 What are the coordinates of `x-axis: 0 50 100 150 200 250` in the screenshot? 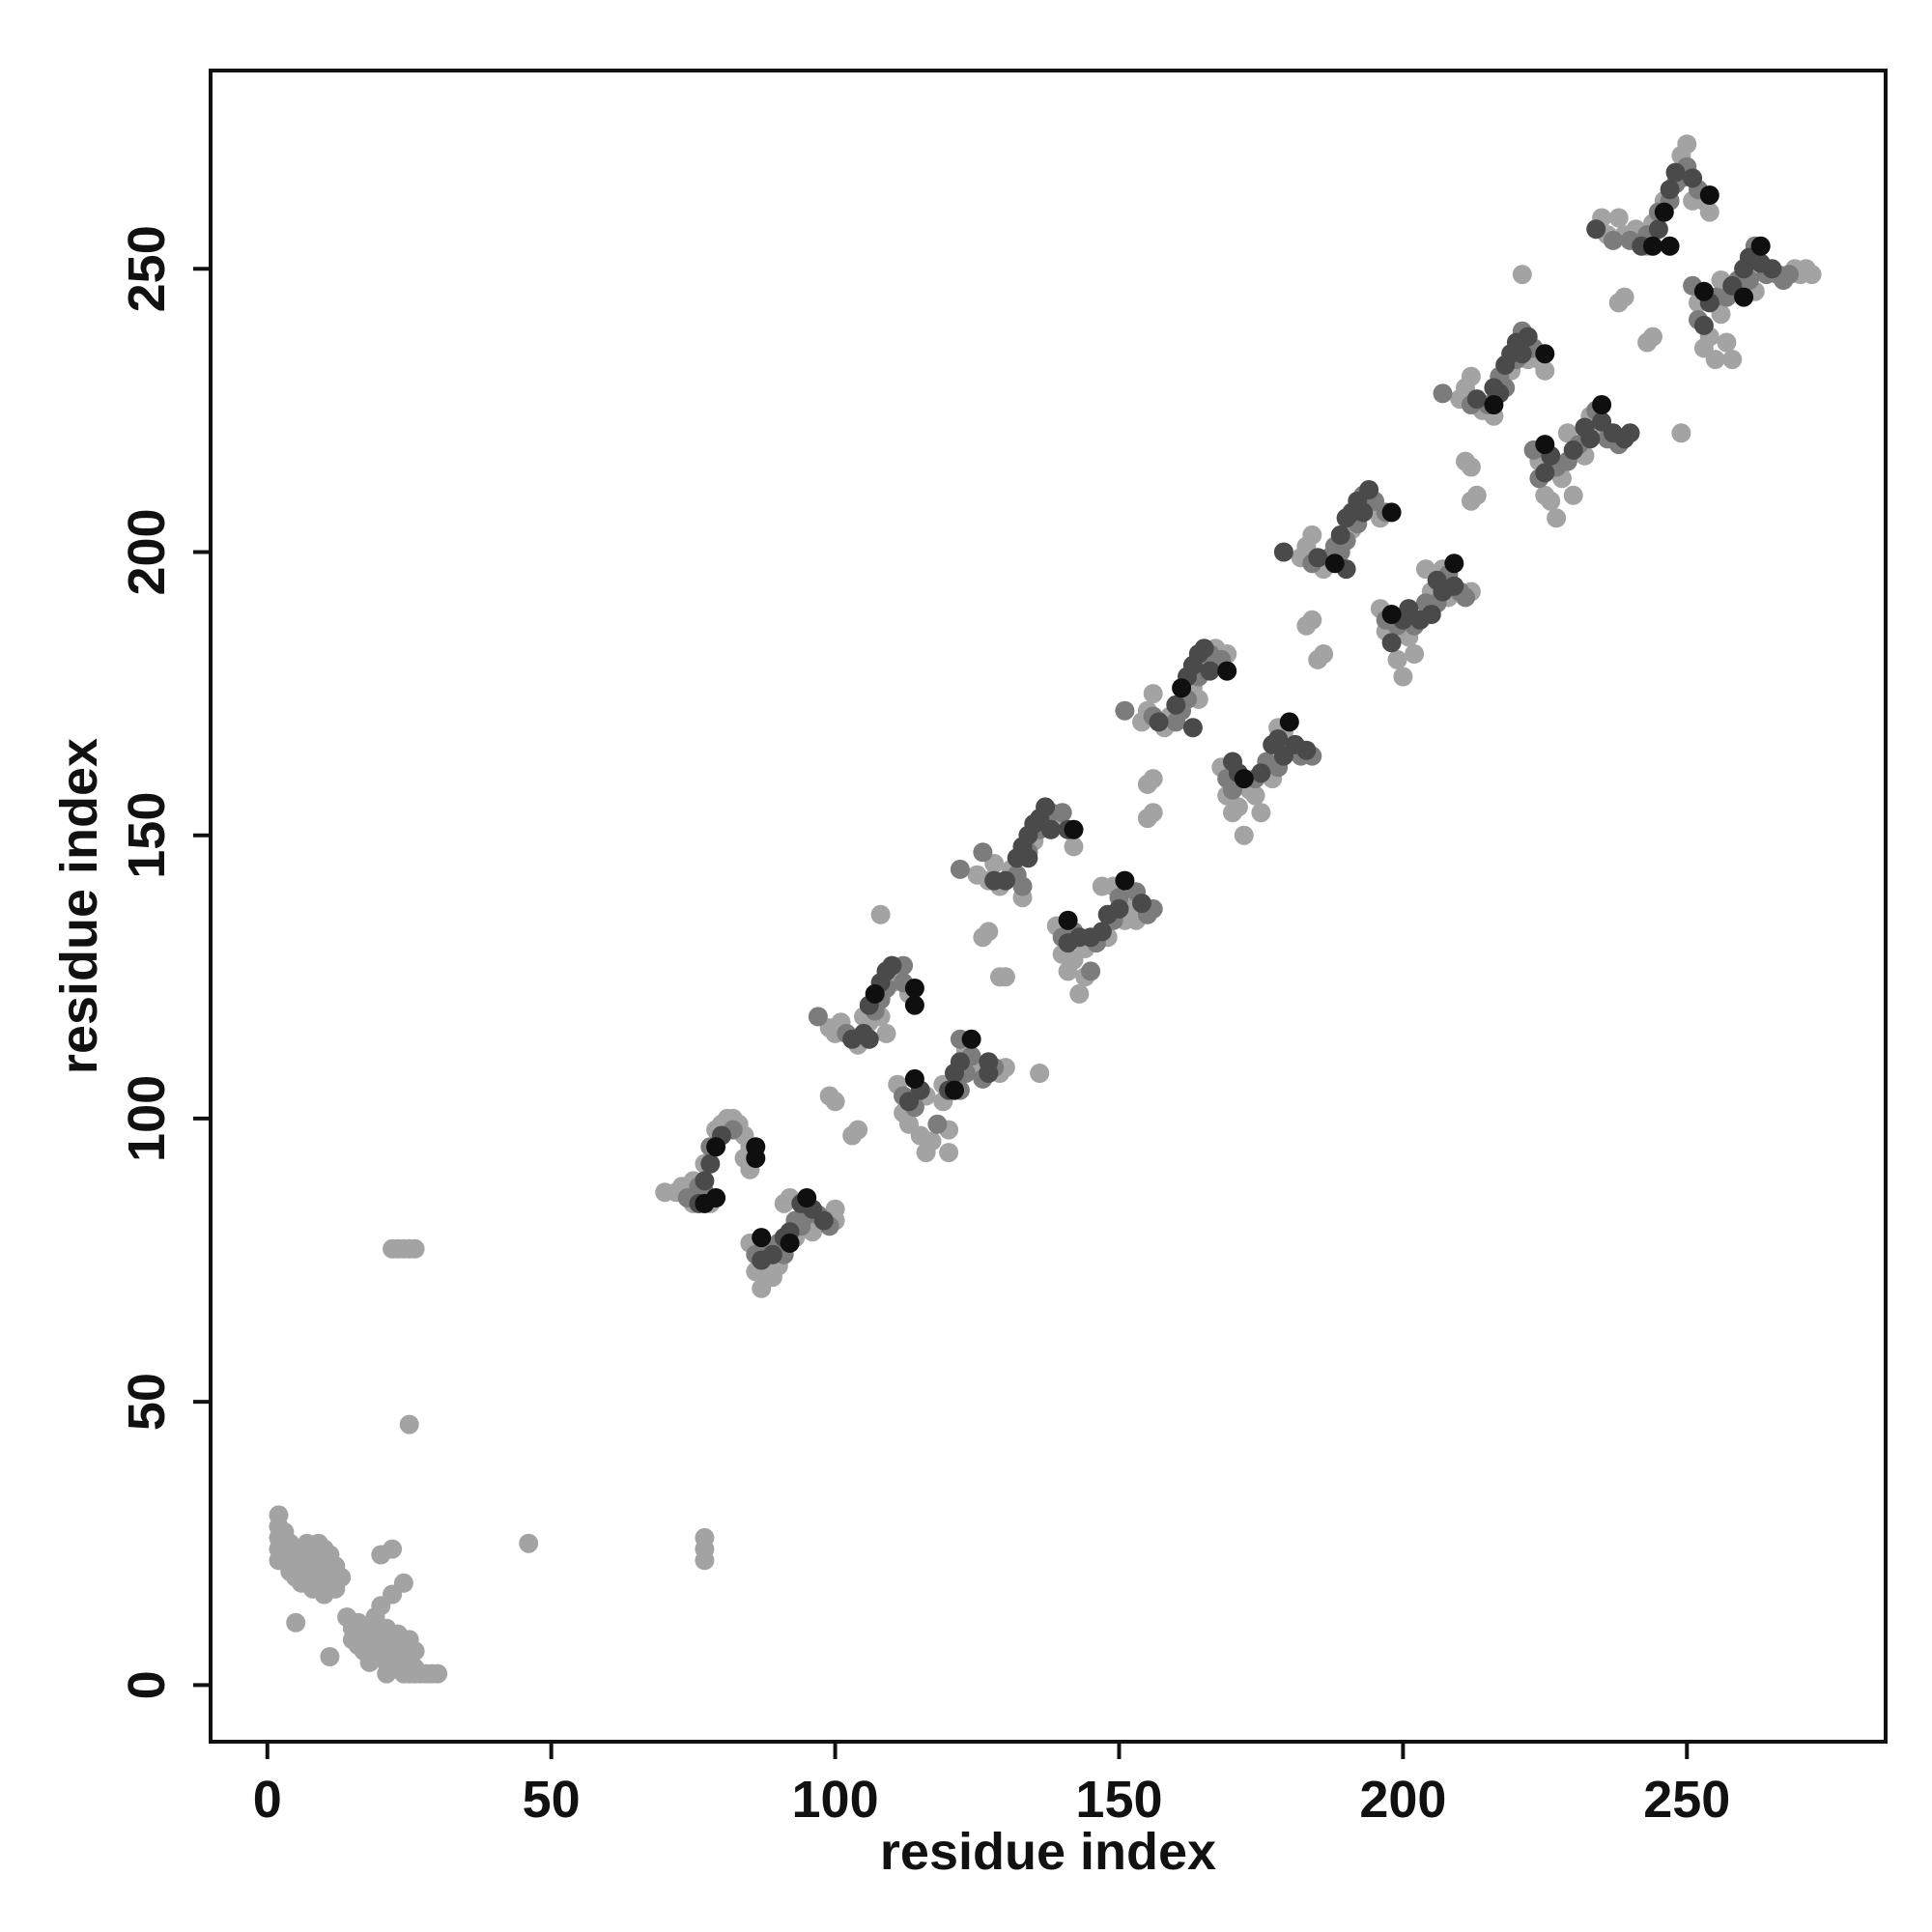 It's located at (992, 1785).